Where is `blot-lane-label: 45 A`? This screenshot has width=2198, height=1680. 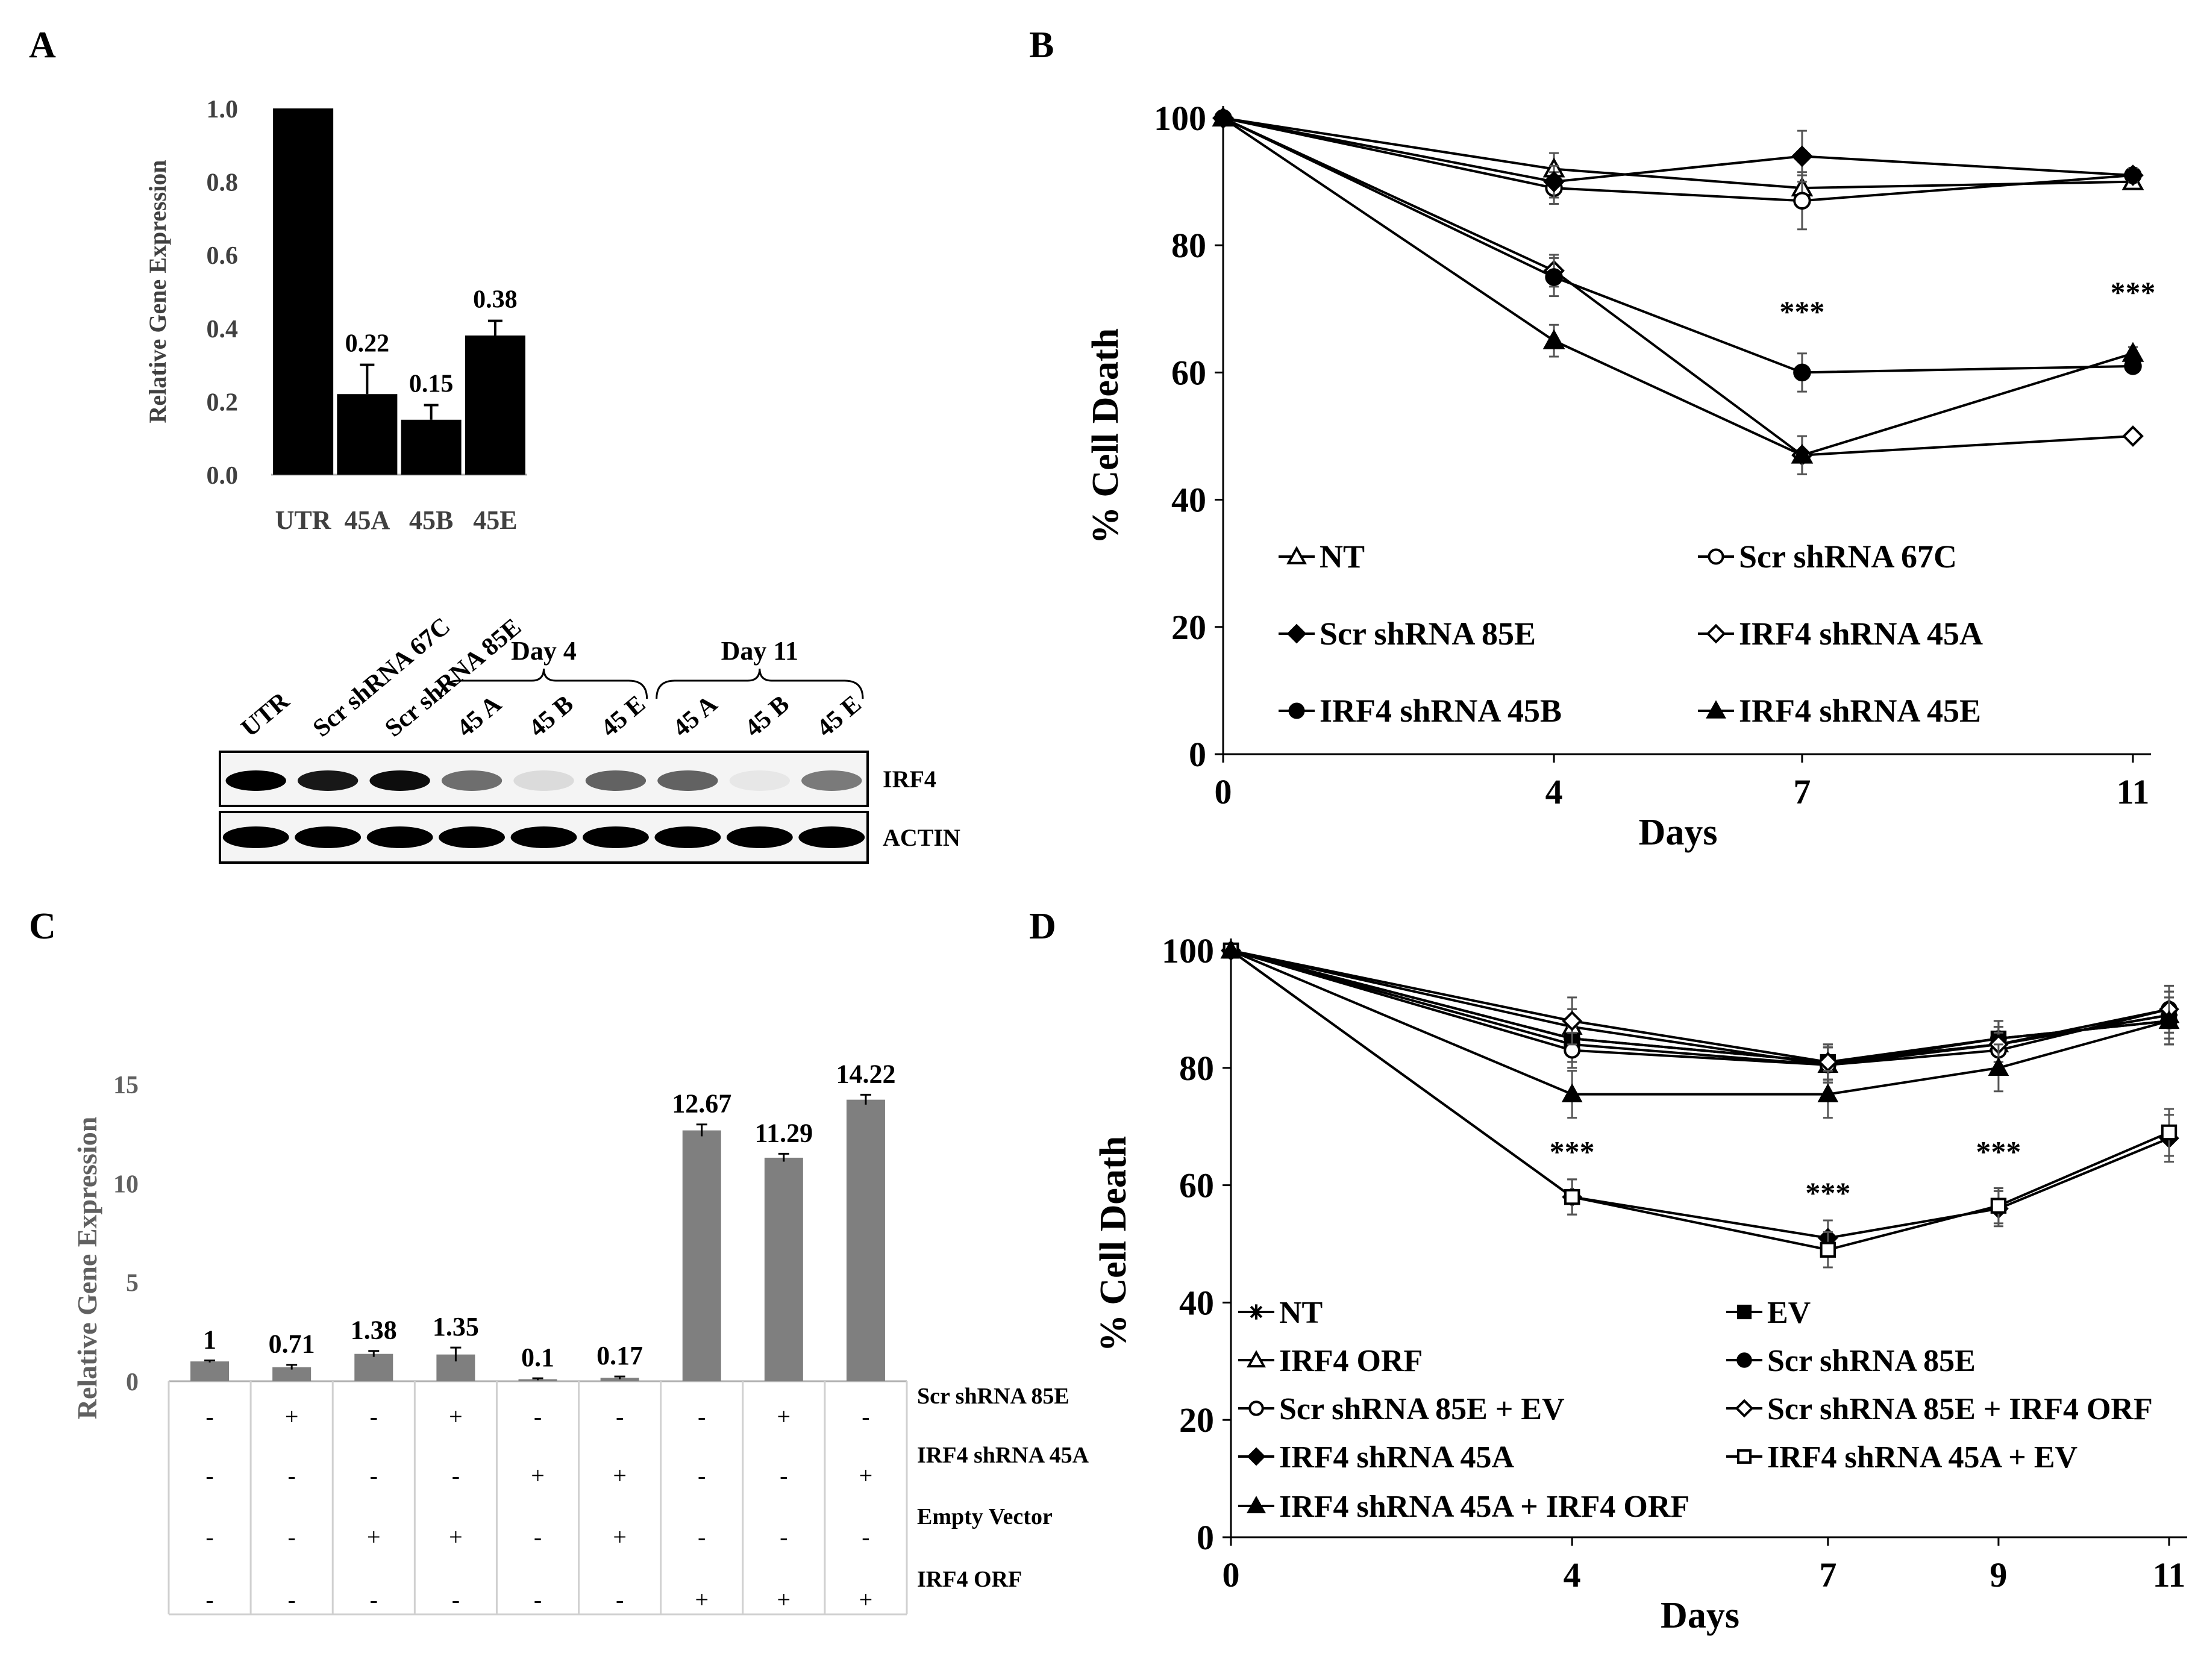 blot-lane-label: 45 A is located at coordinates (480, 716).